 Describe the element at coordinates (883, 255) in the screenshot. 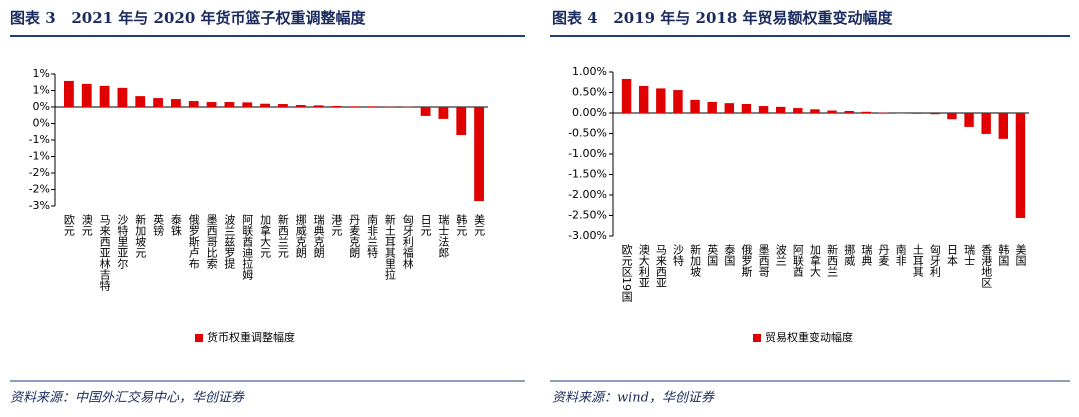

I see `x-tick-label: 丹麦` at that location.